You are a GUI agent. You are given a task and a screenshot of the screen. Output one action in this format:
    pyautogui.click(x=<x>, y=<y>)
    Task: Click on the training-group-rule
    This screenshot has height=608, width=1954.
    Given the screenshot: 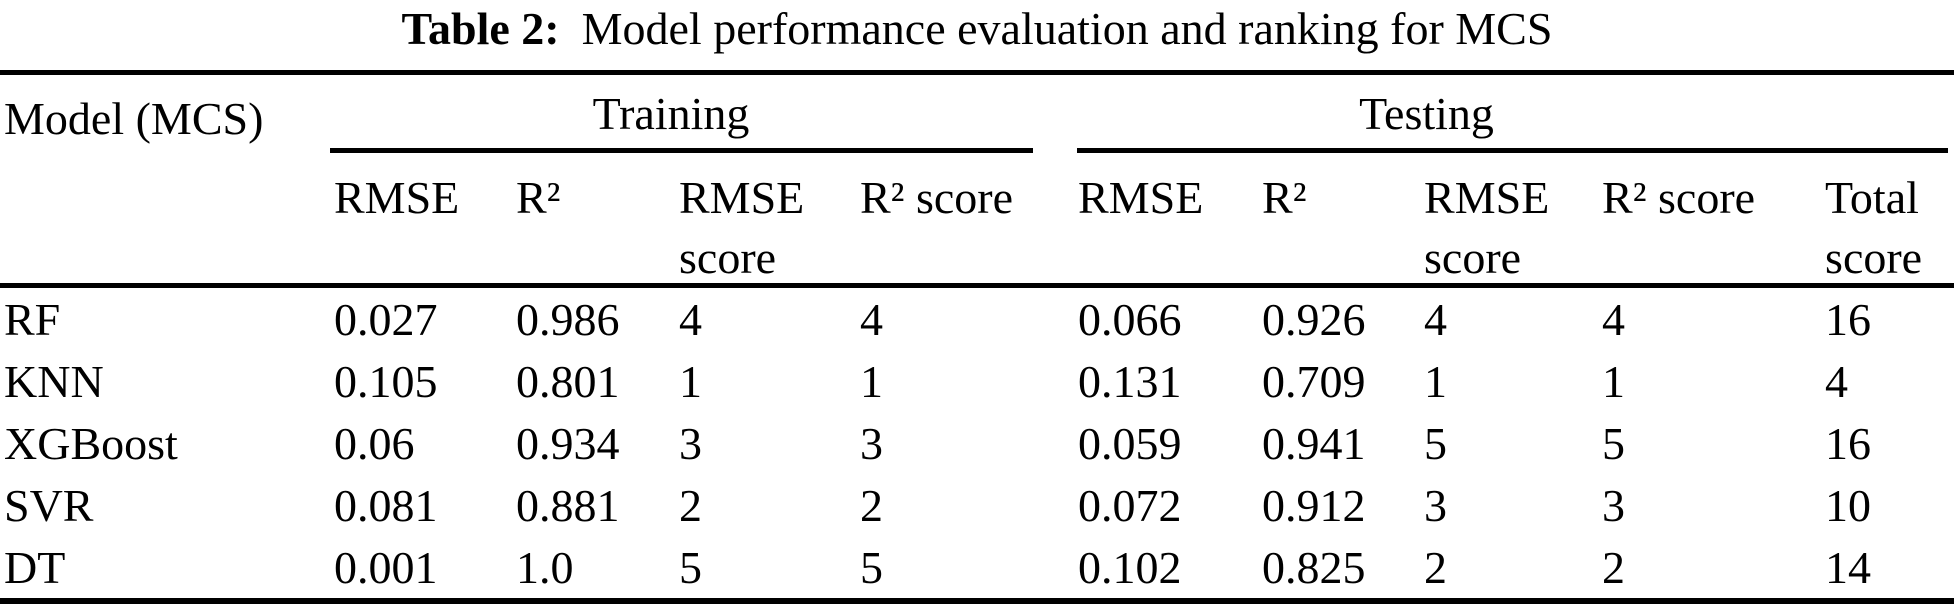 What is the action you would take?
    pyautogui.click(x=681, y=150)
    